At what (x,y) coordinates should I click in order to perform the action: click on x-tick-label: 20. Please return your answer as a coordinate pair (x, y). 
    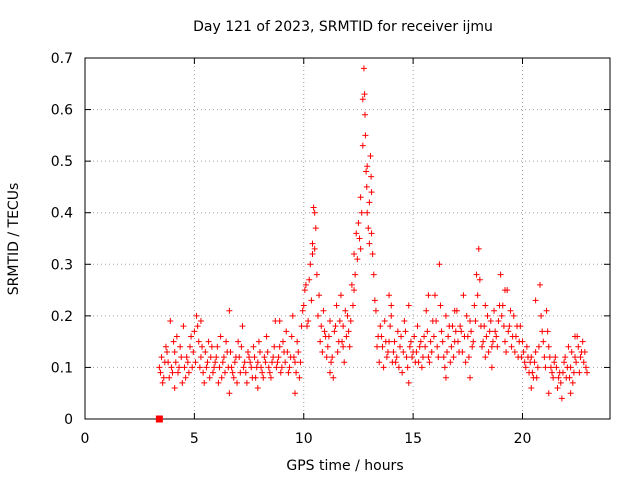
    Looking at the image, I should click on (523, 439).